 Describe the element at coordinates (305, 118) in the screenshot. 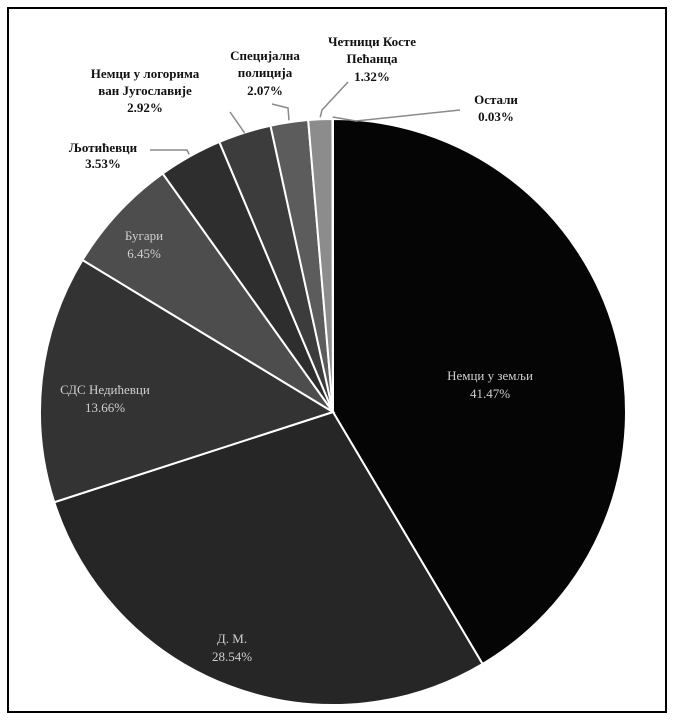

I see `leader-lines` at that location.